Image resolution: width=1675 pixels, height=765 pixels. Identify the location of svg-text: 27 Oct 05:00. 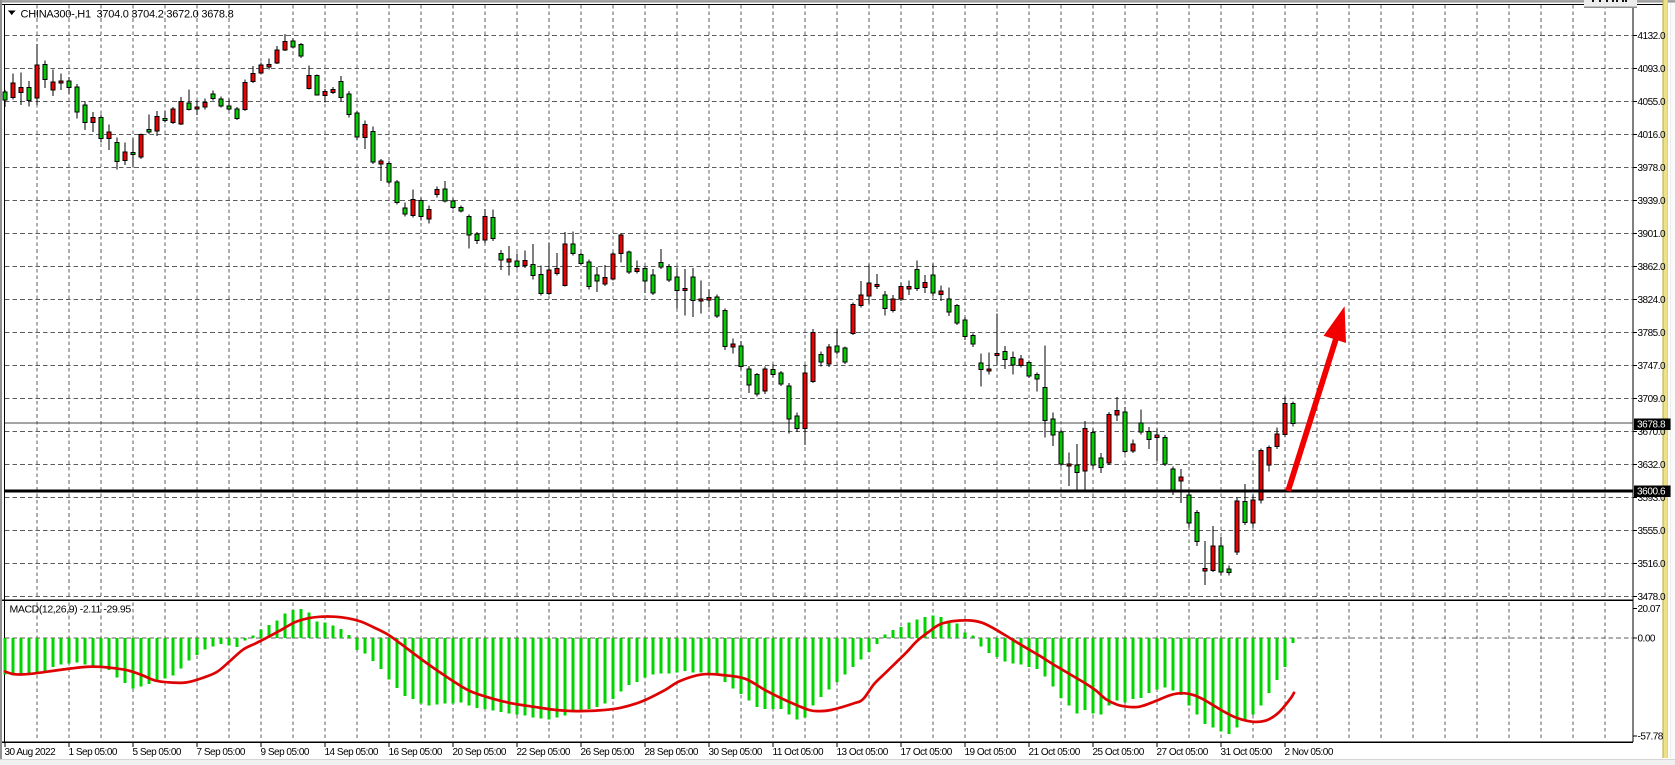
(1183, 752).